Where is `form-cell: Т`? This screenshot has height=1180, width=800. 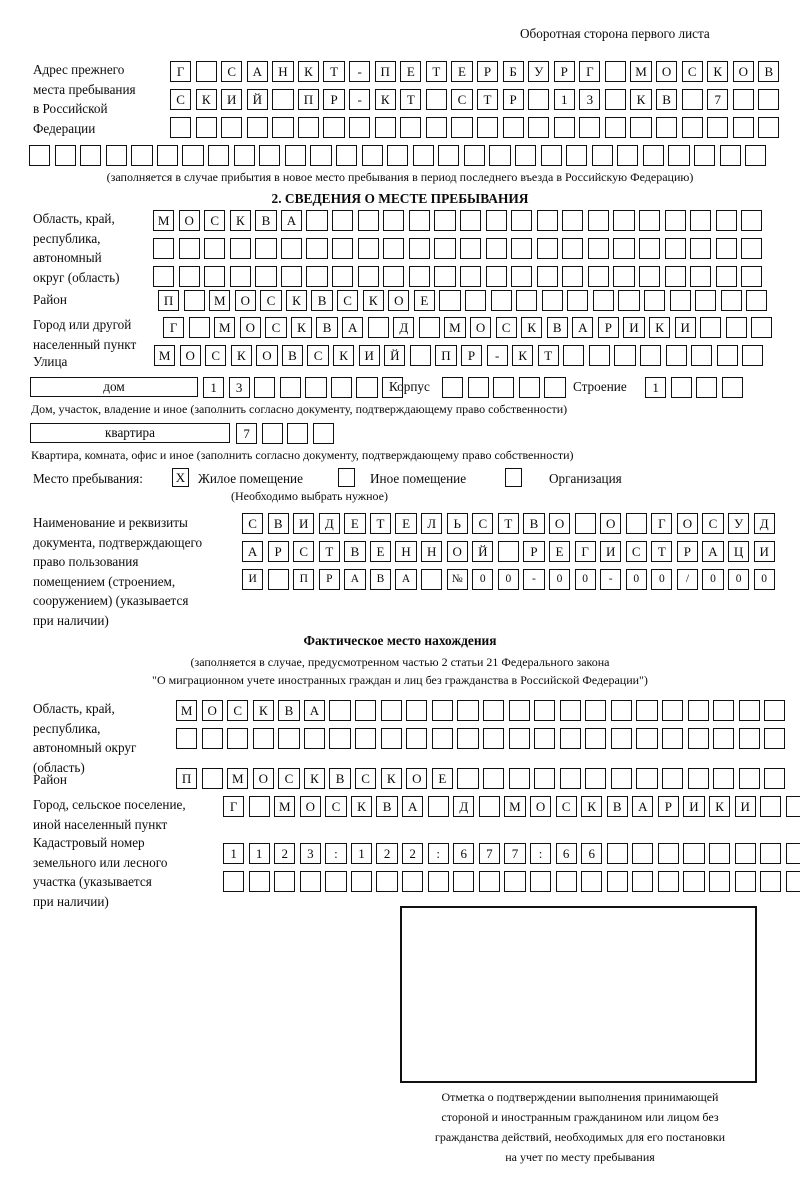
form-cell: Т is located at coordinates (334, 71).